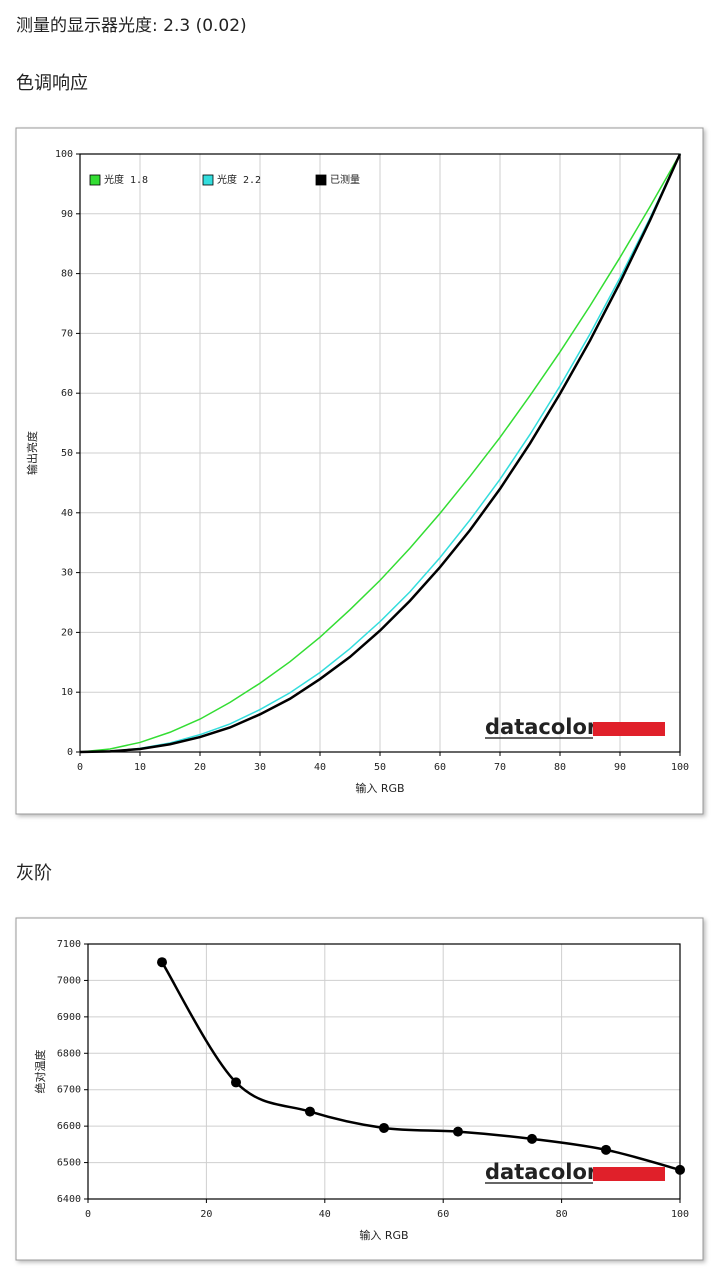  Describe the element at coordinates (239, 179) in the screenshot. I see `legend-label: 光度 2.2` at that location.